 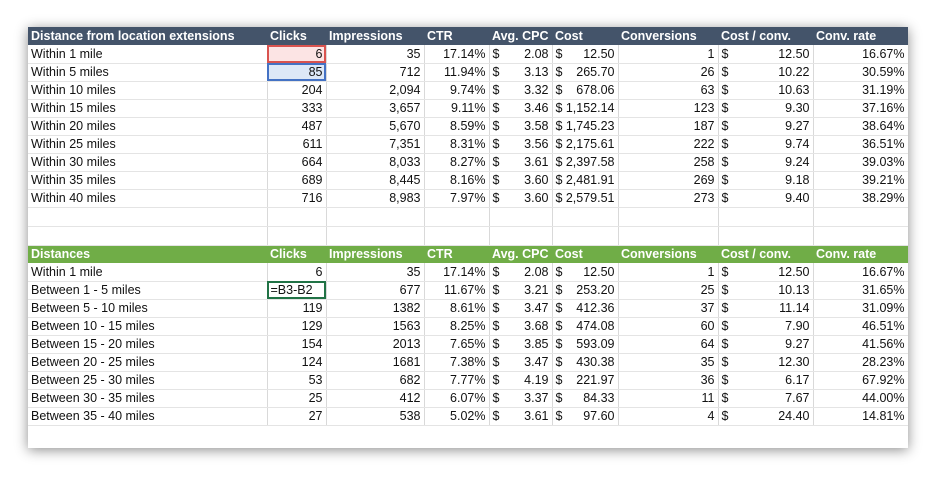 What do you see at coordinates (668, 108) in the screenshot?
I see `data-cell: 123` at bounding box center [668, 108].